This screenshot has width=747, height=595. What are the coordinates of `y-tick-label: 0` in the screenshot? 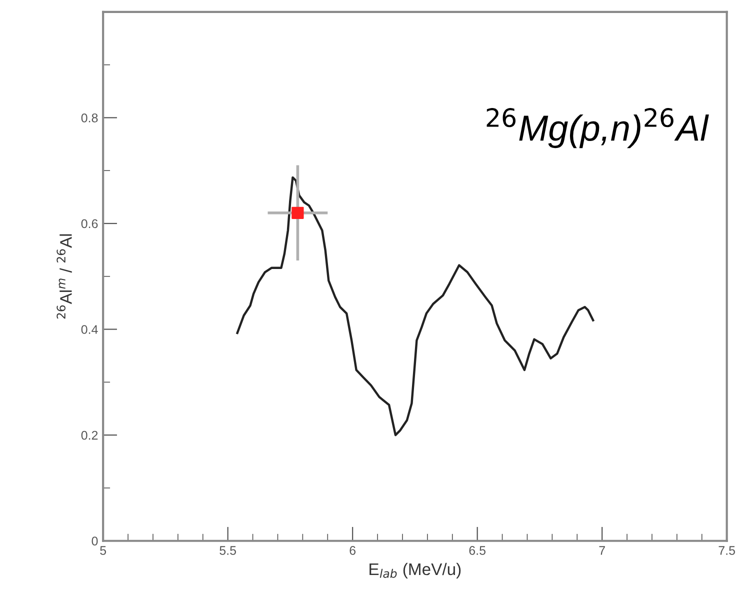 It's located at (95, 541).